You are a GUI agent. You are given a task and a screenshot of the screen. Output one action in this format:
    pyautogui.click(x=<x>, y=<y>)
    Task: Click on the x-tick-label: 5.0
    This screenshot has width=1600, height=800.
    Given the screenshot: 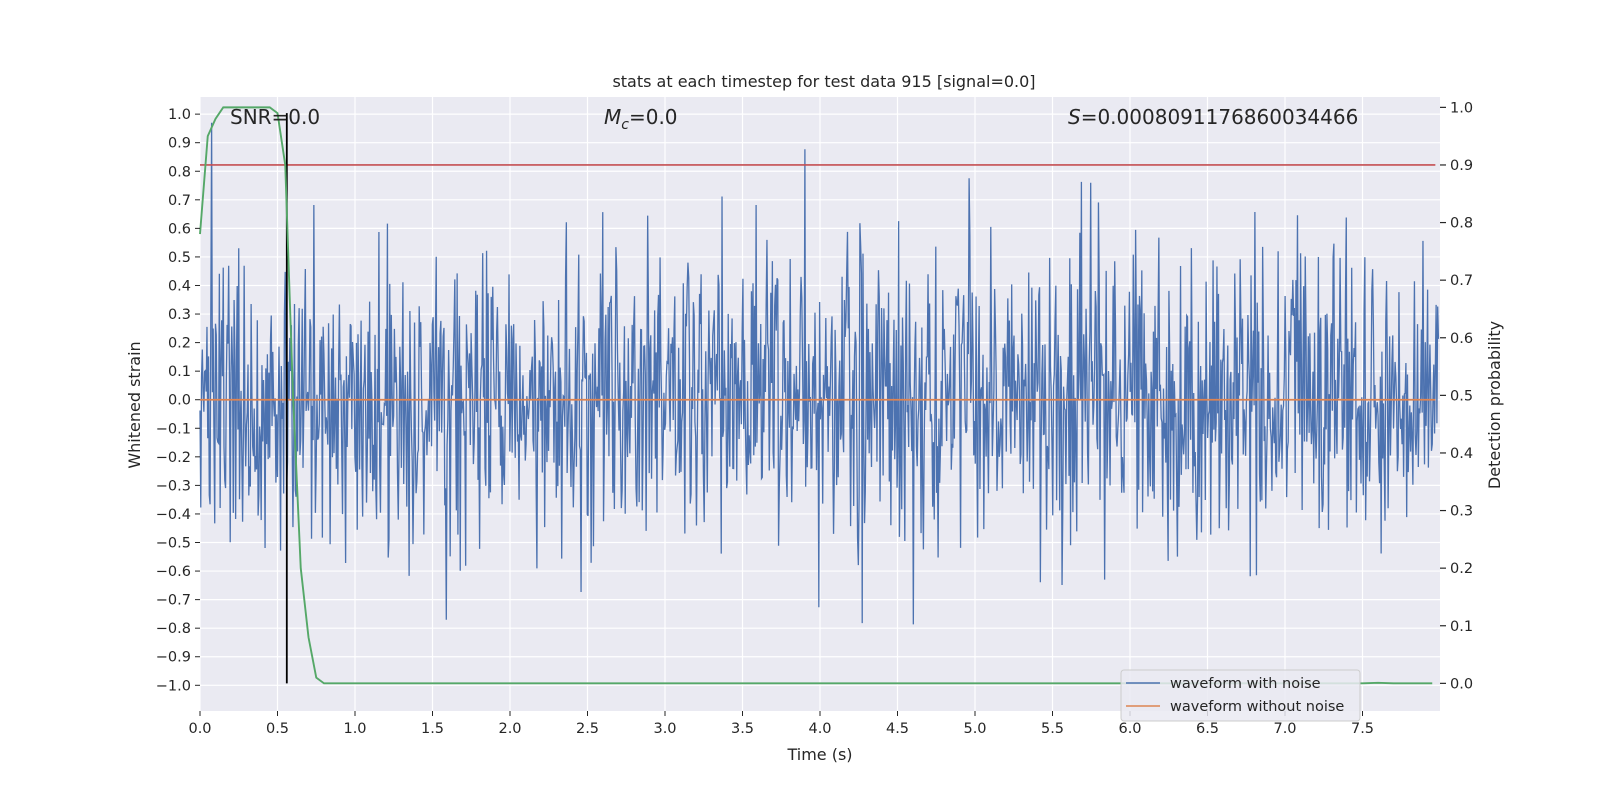 What is the action you would take?
    pyautogui.click(x=974, y=729)
    